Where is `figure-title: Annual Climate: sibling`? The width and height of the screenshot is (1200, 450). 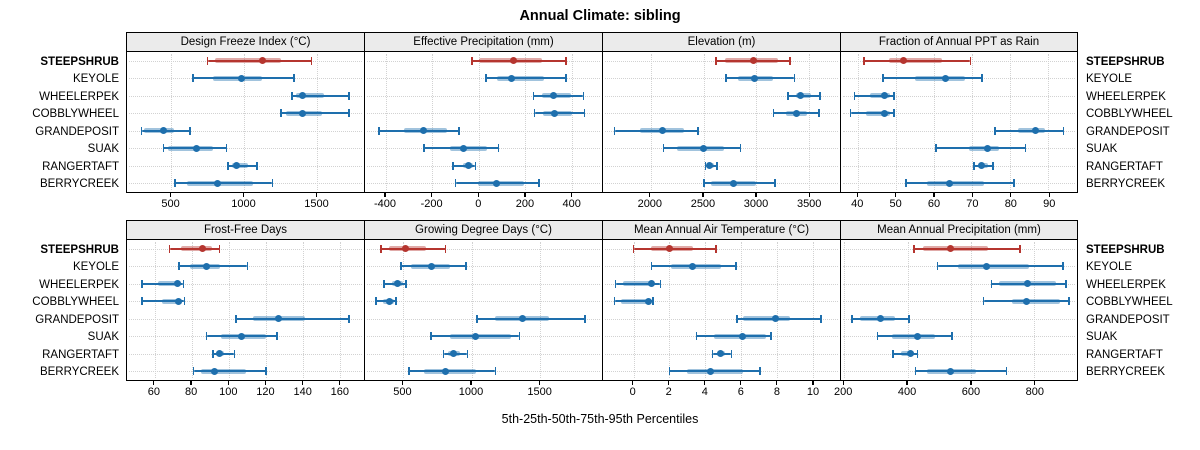
figure-title: Annual Climate: sibling is located at coordinates (600, 16).